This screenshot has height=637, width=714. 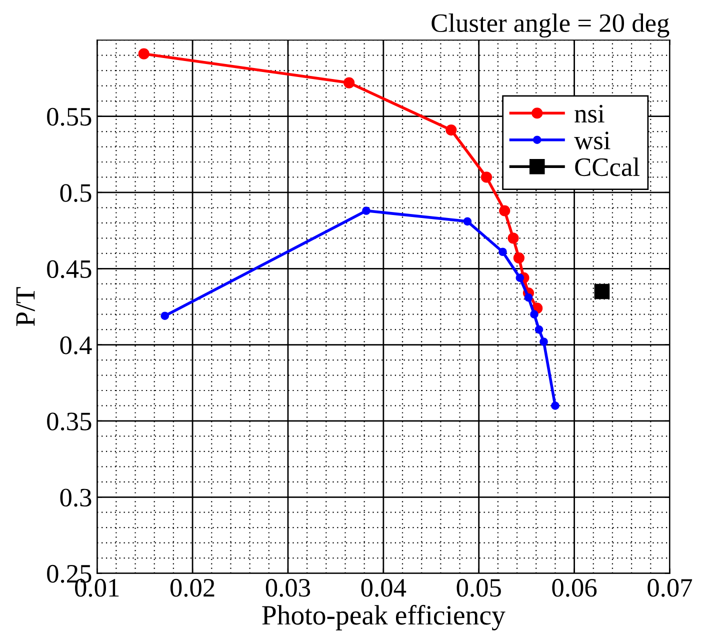 What do you see at coordinates (76, 345) in the screenshot?
I see `y-tick-label: 0.4` at bounding box center [76, 345].